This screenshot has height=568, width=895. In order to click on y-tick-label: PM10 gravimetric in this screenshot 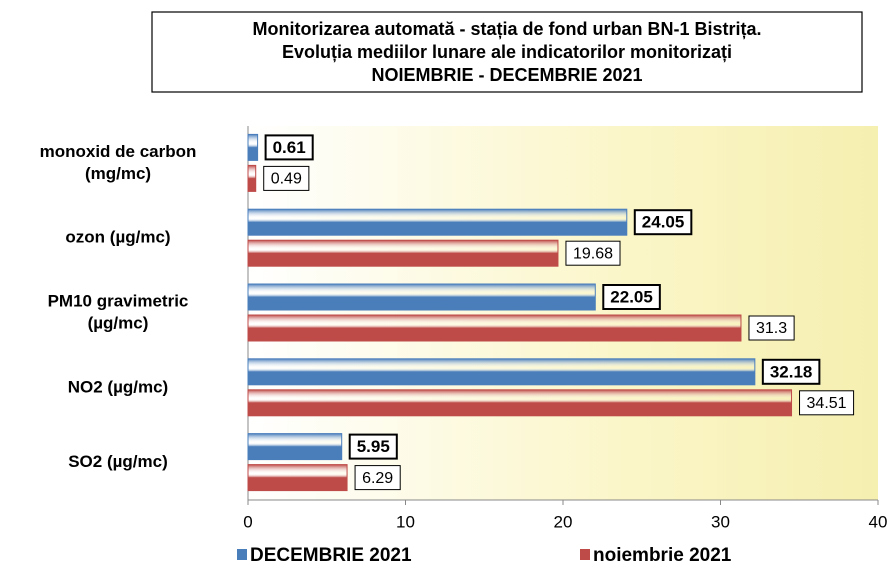, I will do `click(118, 300)`.